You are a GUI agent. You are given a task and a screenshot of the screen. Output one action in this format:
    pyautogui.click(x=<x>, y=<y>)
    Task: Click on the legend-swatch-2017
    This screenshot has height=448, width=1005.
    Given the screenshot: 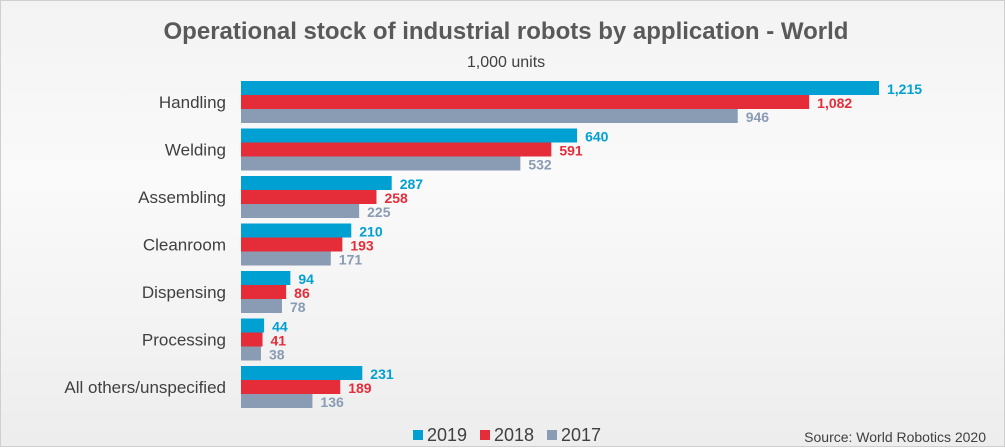 What is the action you would take?
    pyautogui.click(x=552, y=435)
    